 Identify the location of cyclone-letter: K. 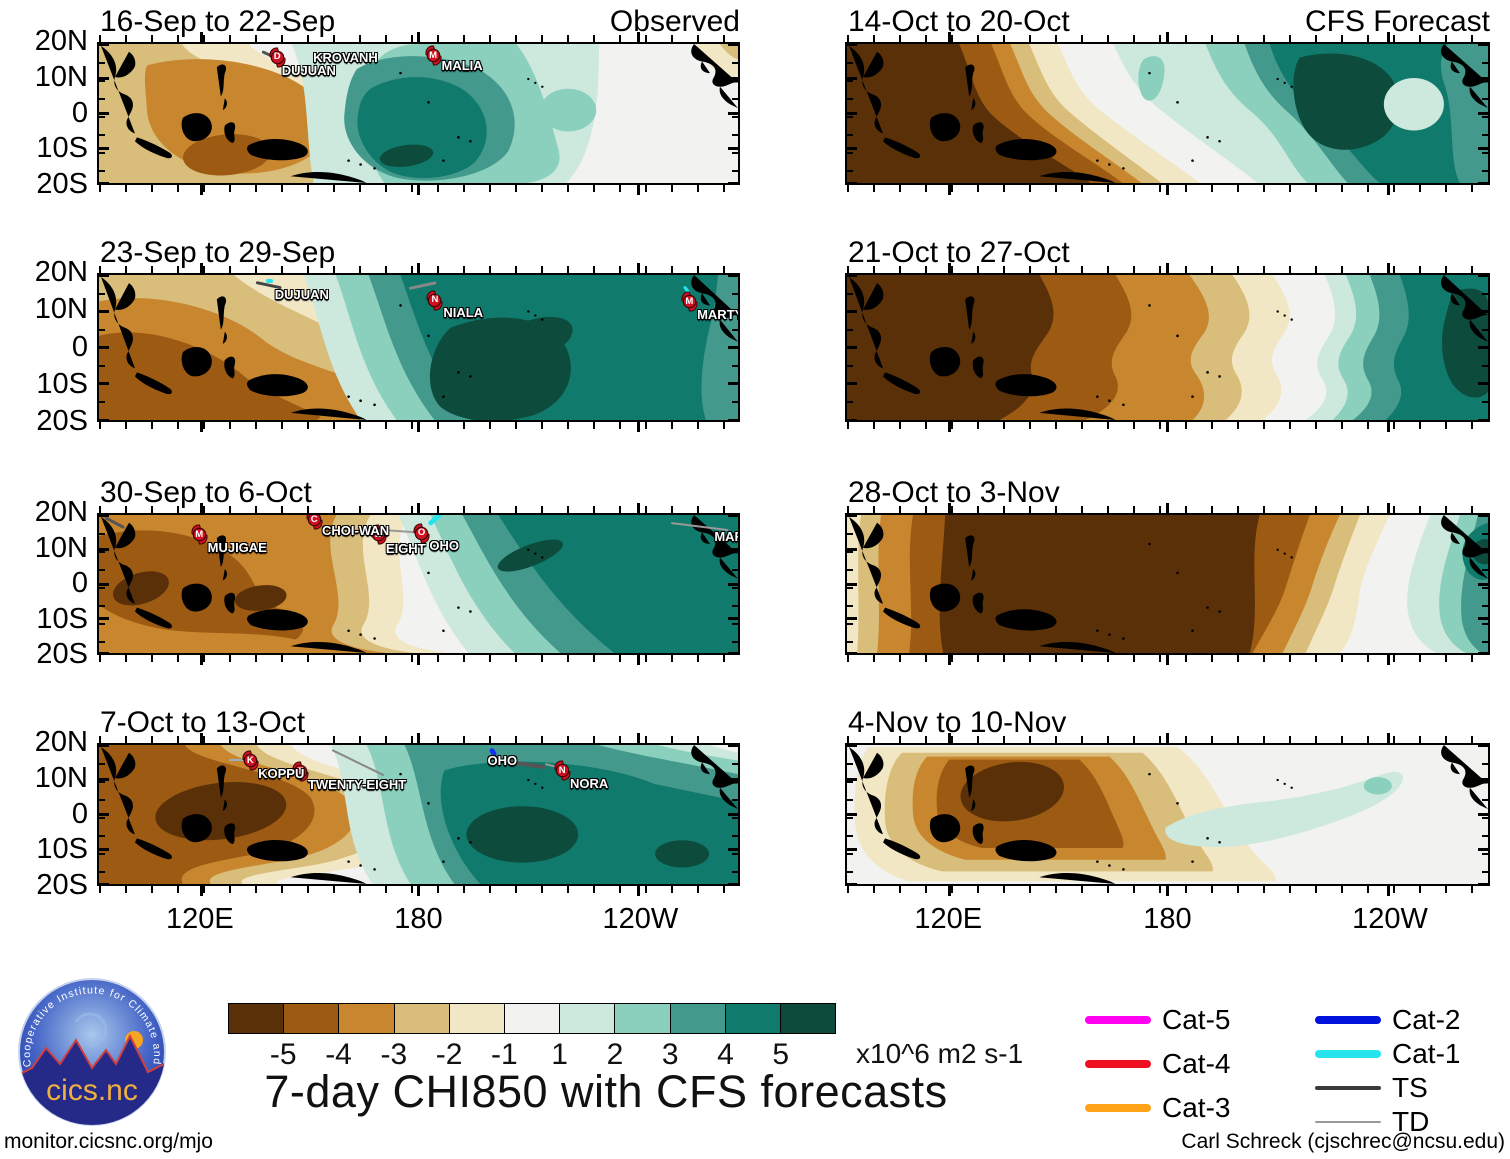
(250, 760).